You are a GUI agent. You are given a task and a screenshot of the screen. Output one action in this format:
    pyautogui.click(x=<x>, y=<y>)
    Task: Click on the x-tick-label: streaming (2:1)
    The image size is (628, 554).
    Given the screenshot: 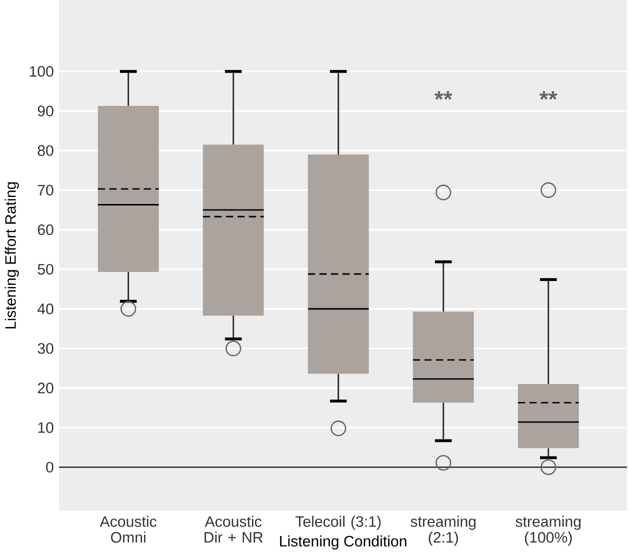 What is the action you would take?
    pyautogui.click(x=443, y=531)
    